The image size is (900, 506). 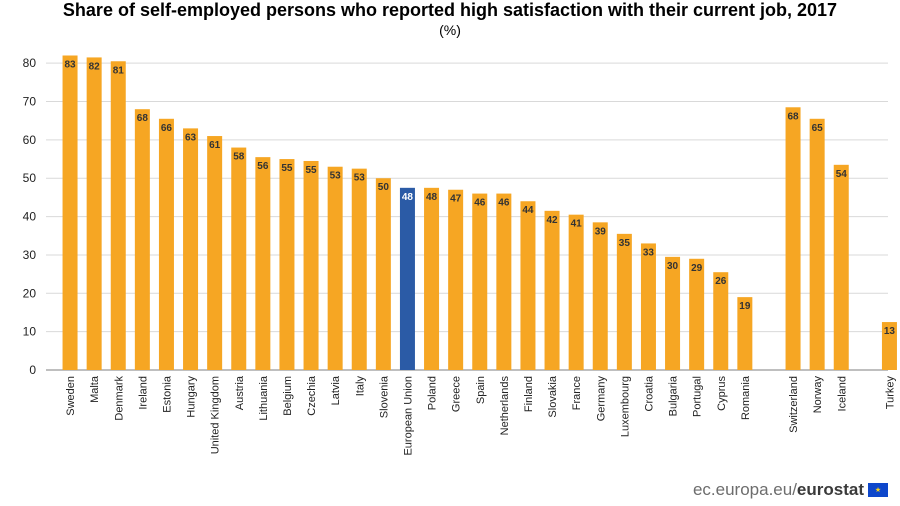 What do you see at coordinates (698, 396) in the screenshot?
I see `x-tick-label: Portugal` at bounding box center [698, 396].